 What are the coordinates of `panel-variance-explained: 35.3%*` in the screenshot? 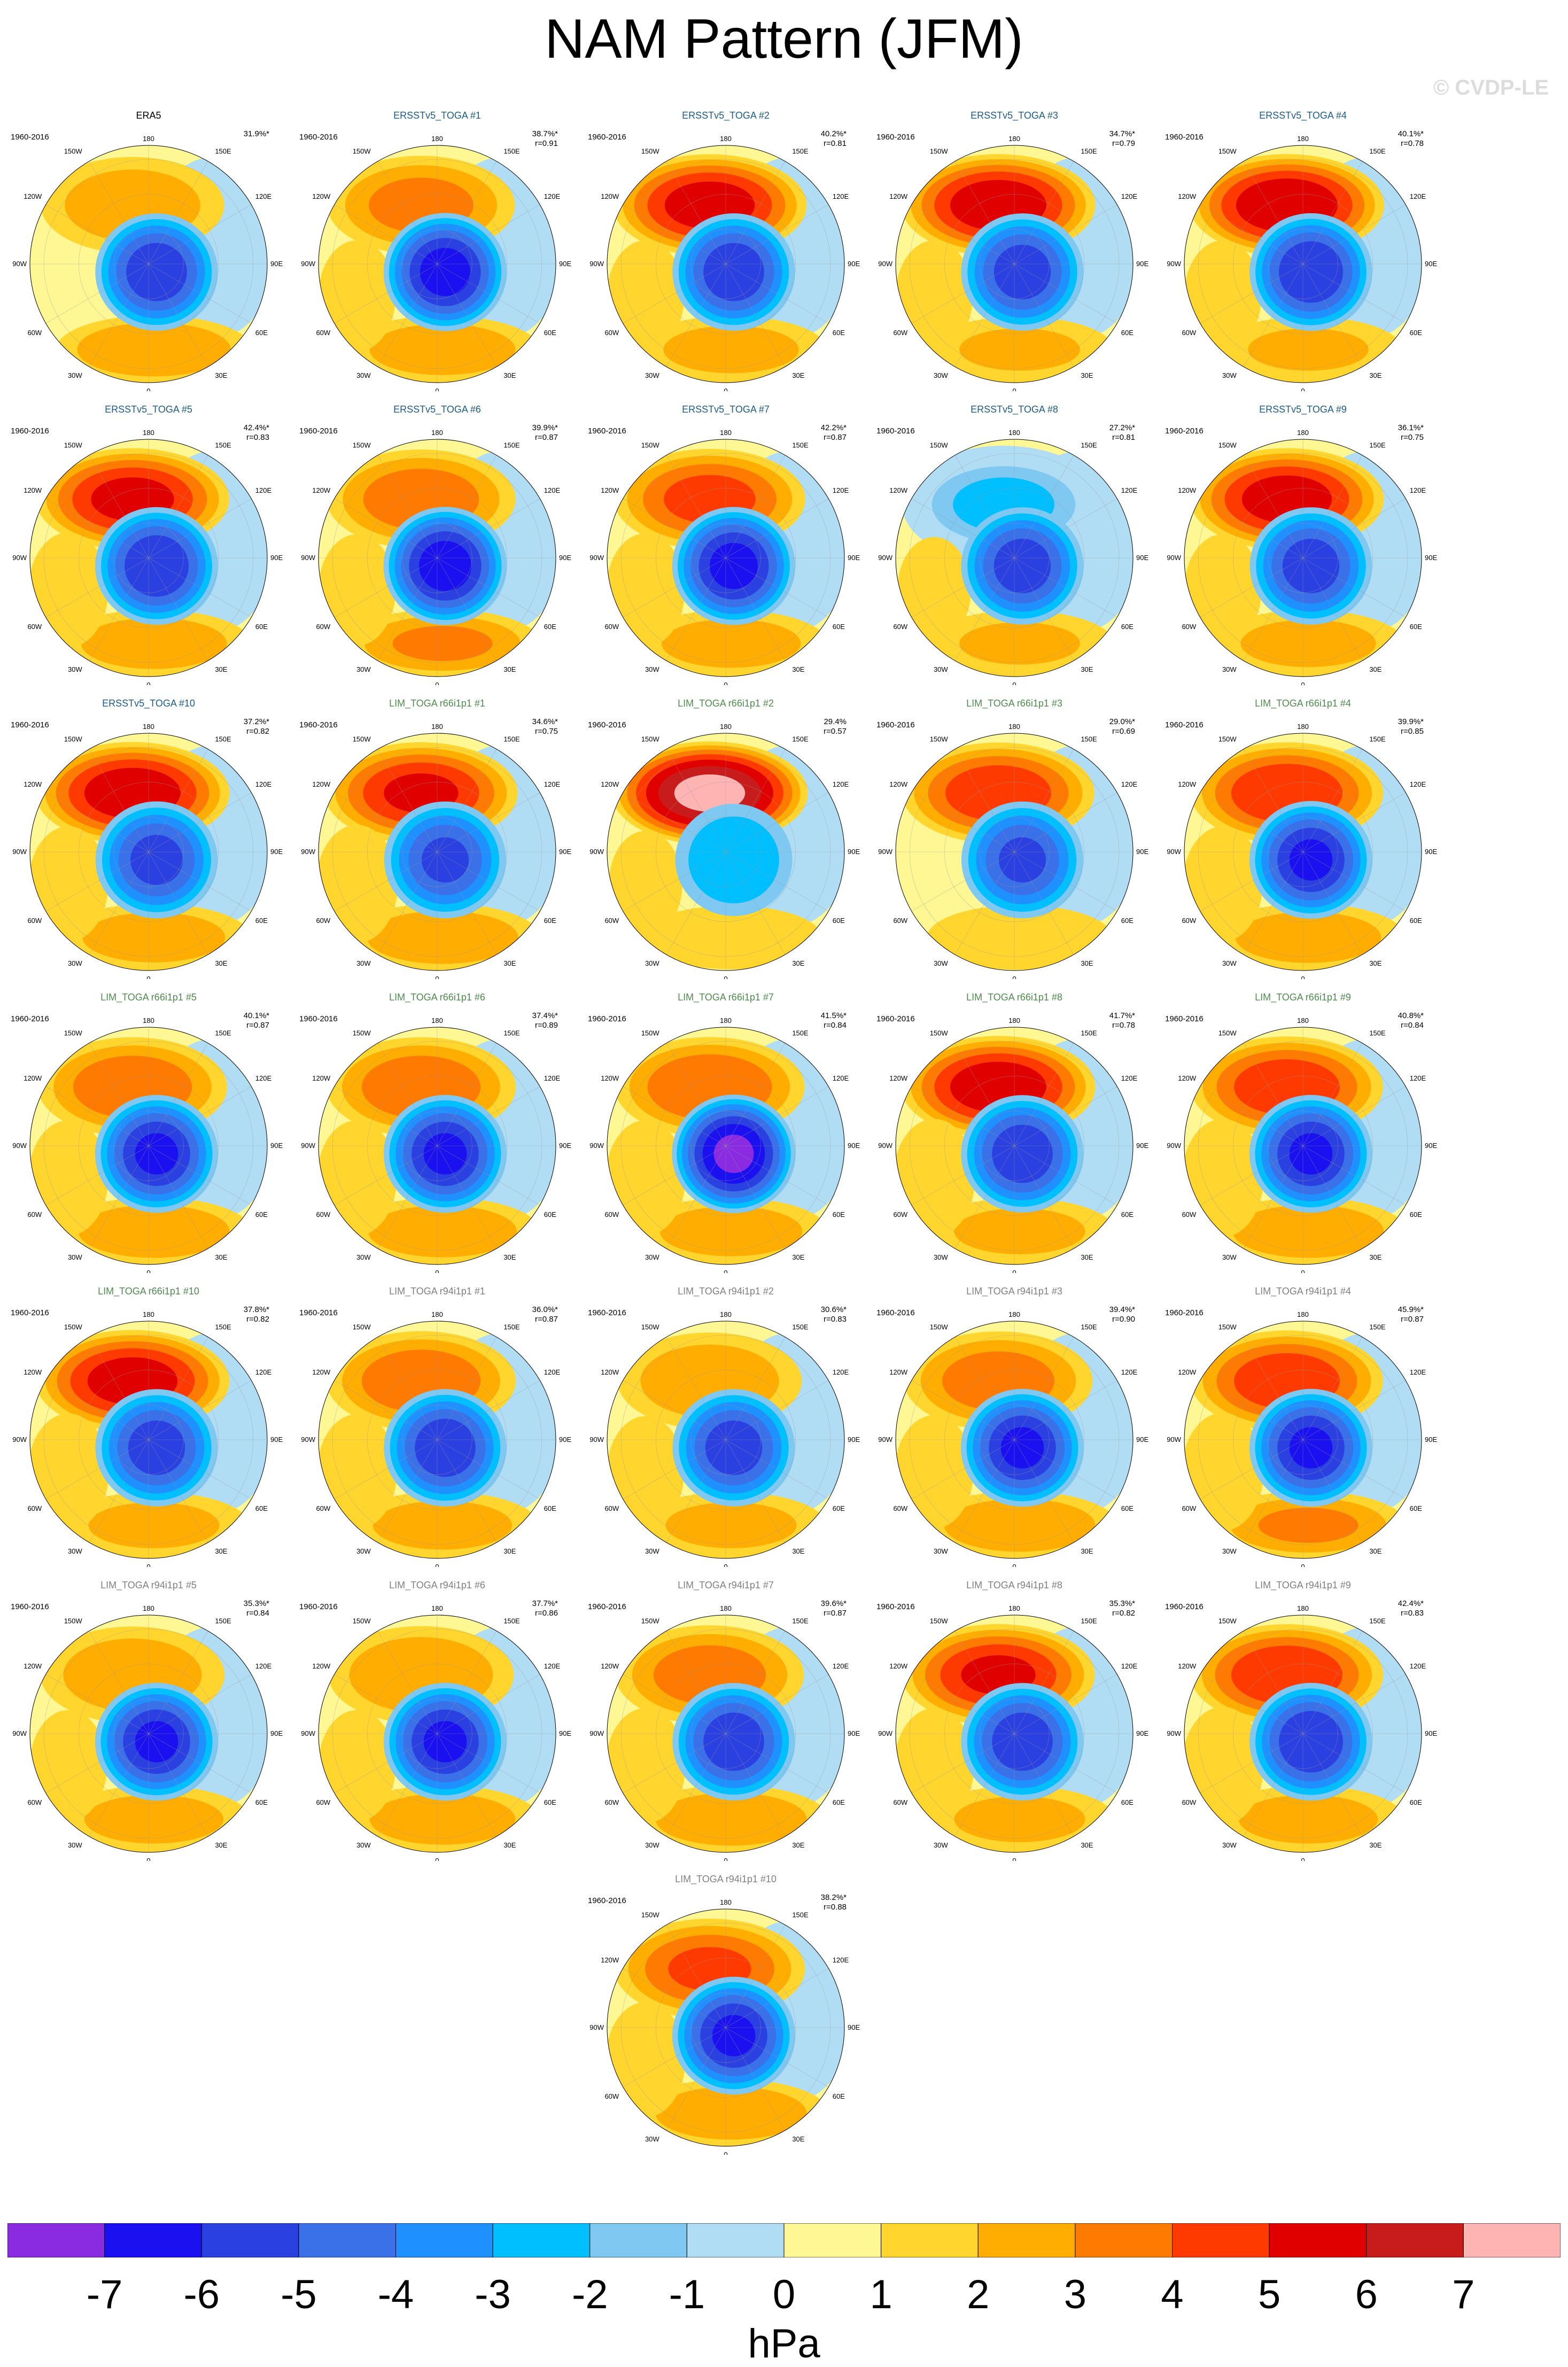 It's located at (1122, 1603).